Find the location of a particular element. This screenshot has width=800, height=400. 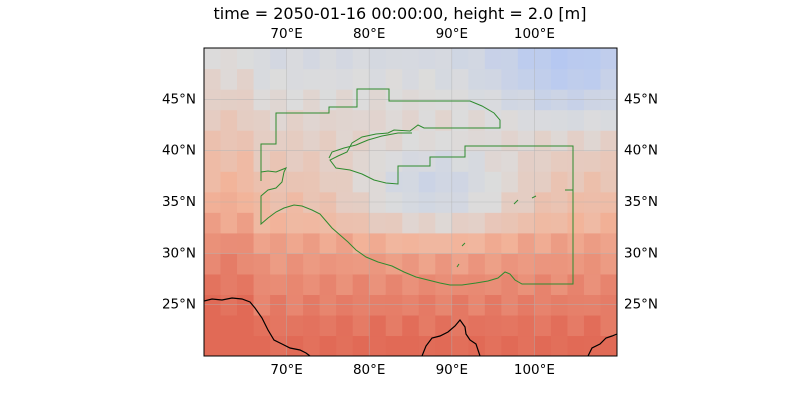

coastline-southeast-asia is located at coordinates (602, 344).